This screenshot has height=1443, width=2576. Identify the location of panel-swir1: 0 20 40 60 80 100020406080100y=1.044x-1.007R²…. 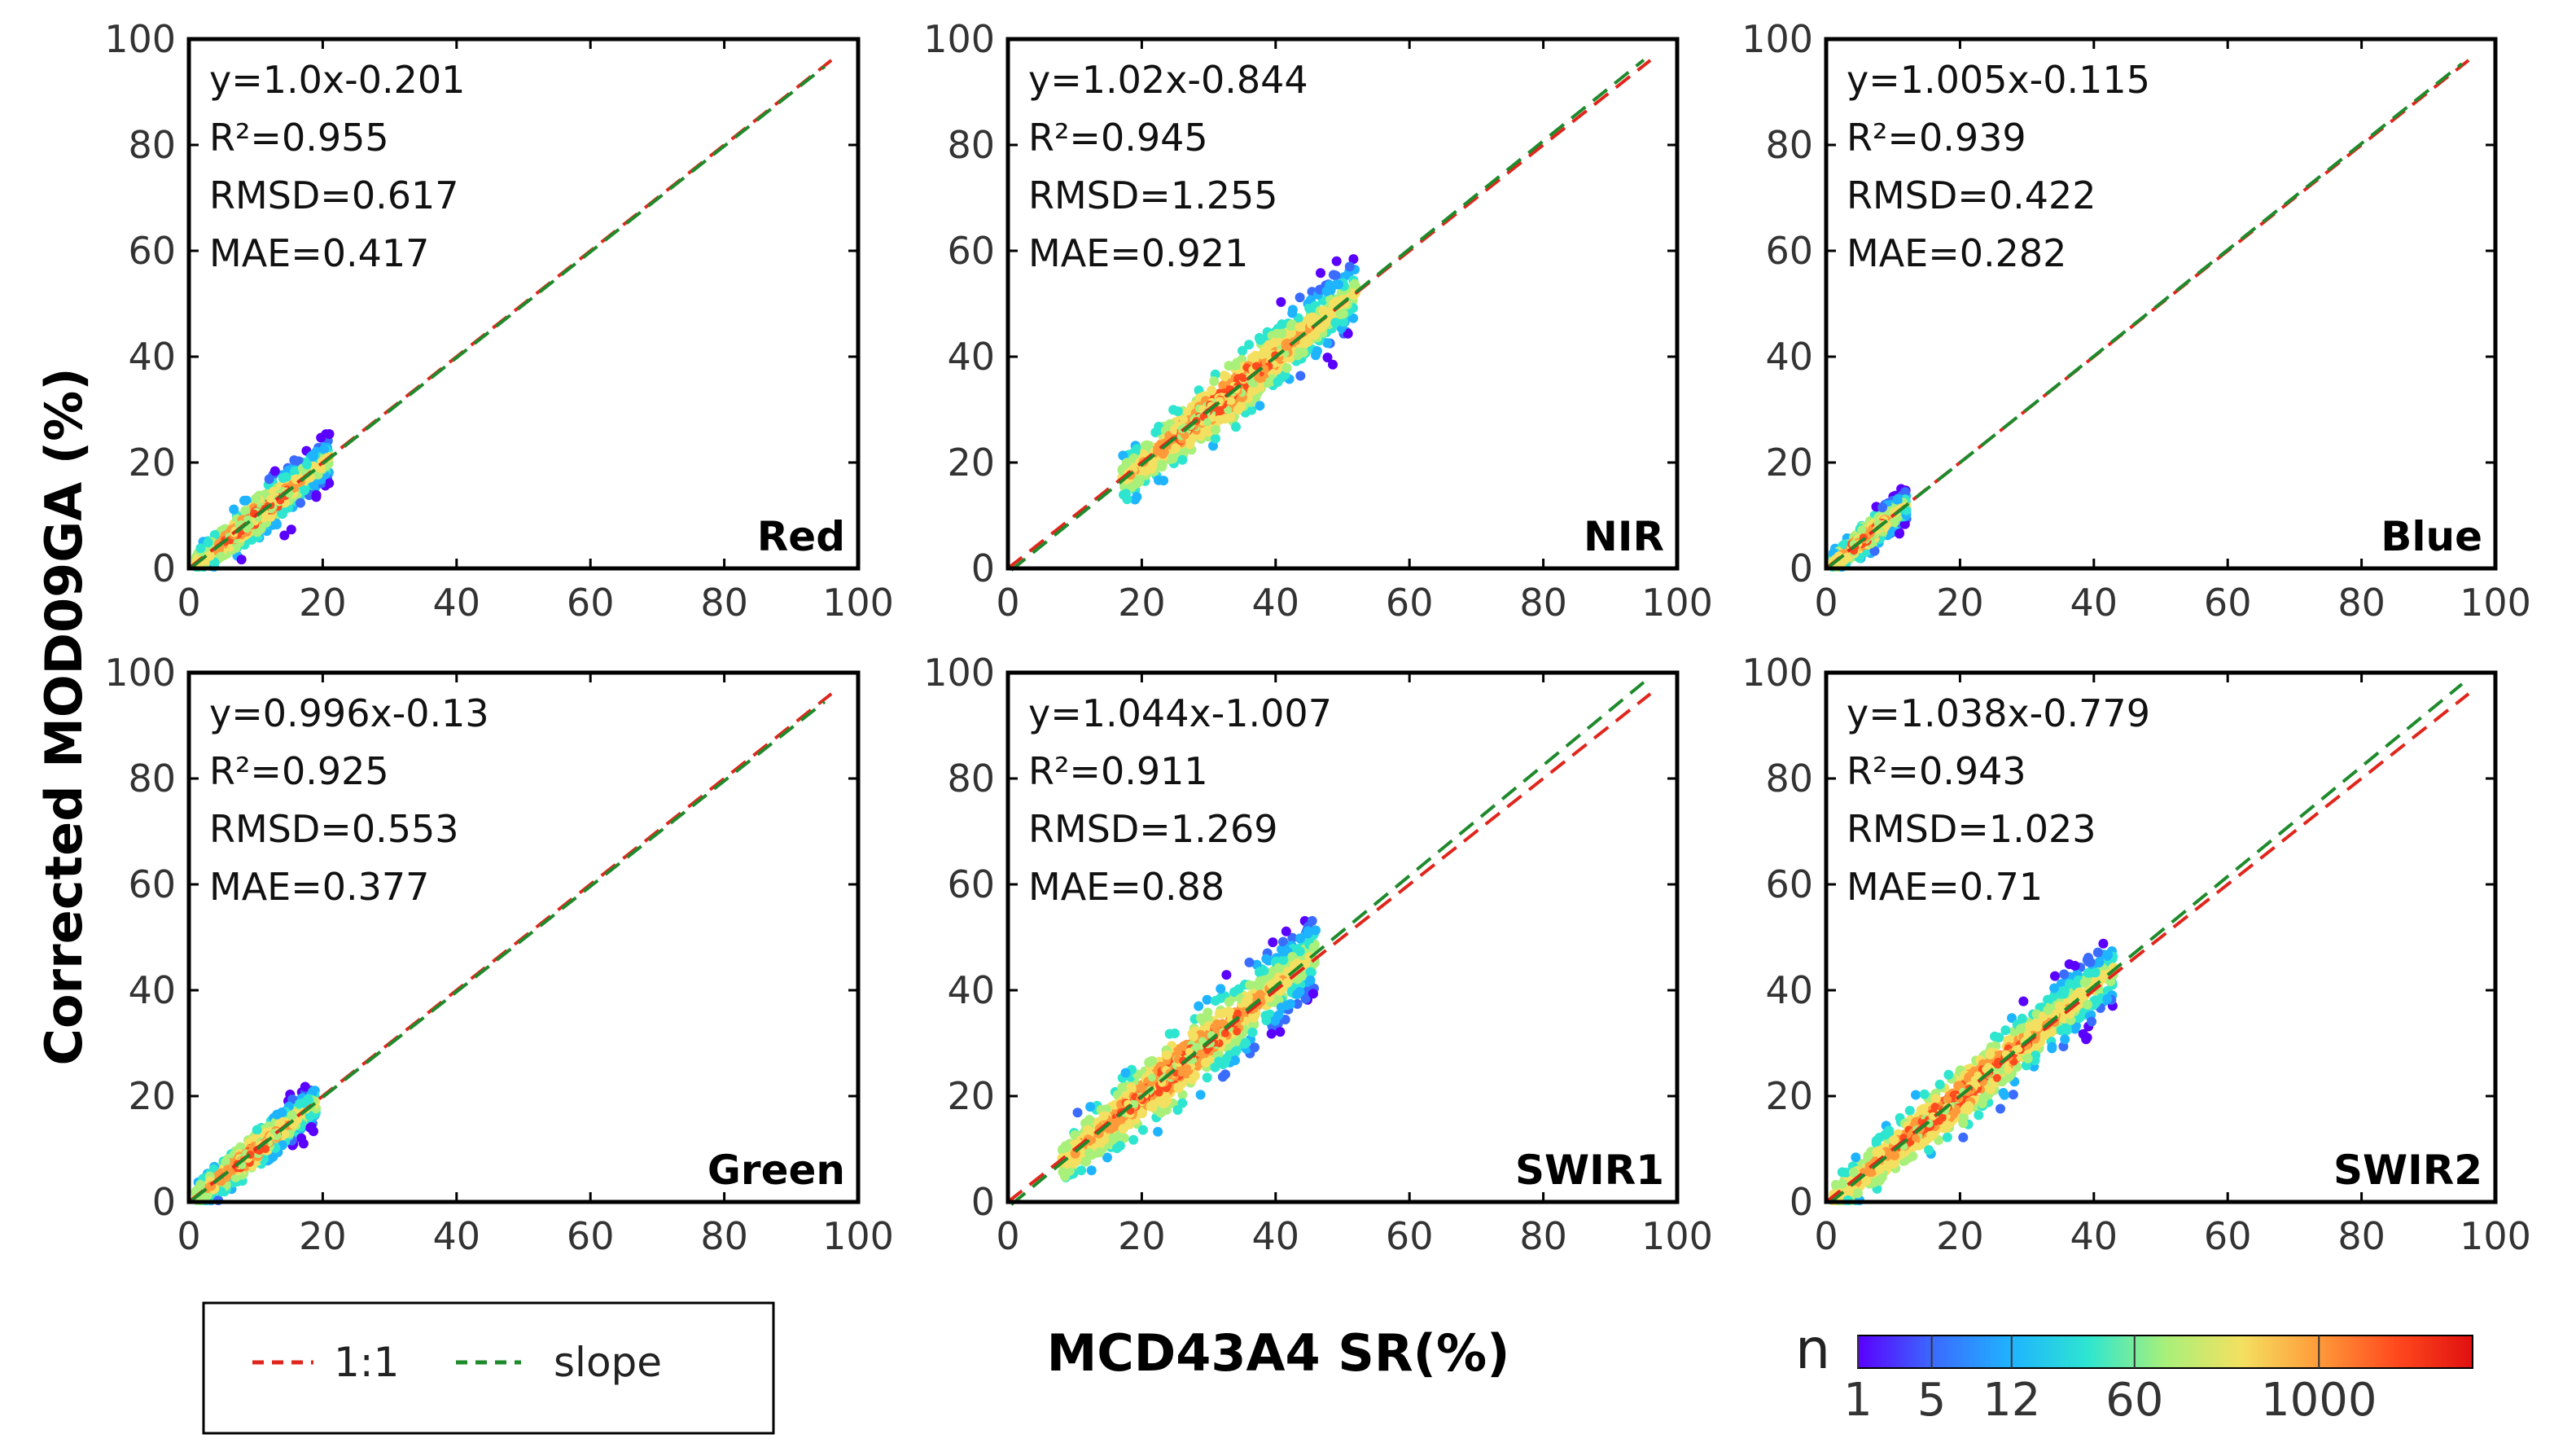
(1318, 955).